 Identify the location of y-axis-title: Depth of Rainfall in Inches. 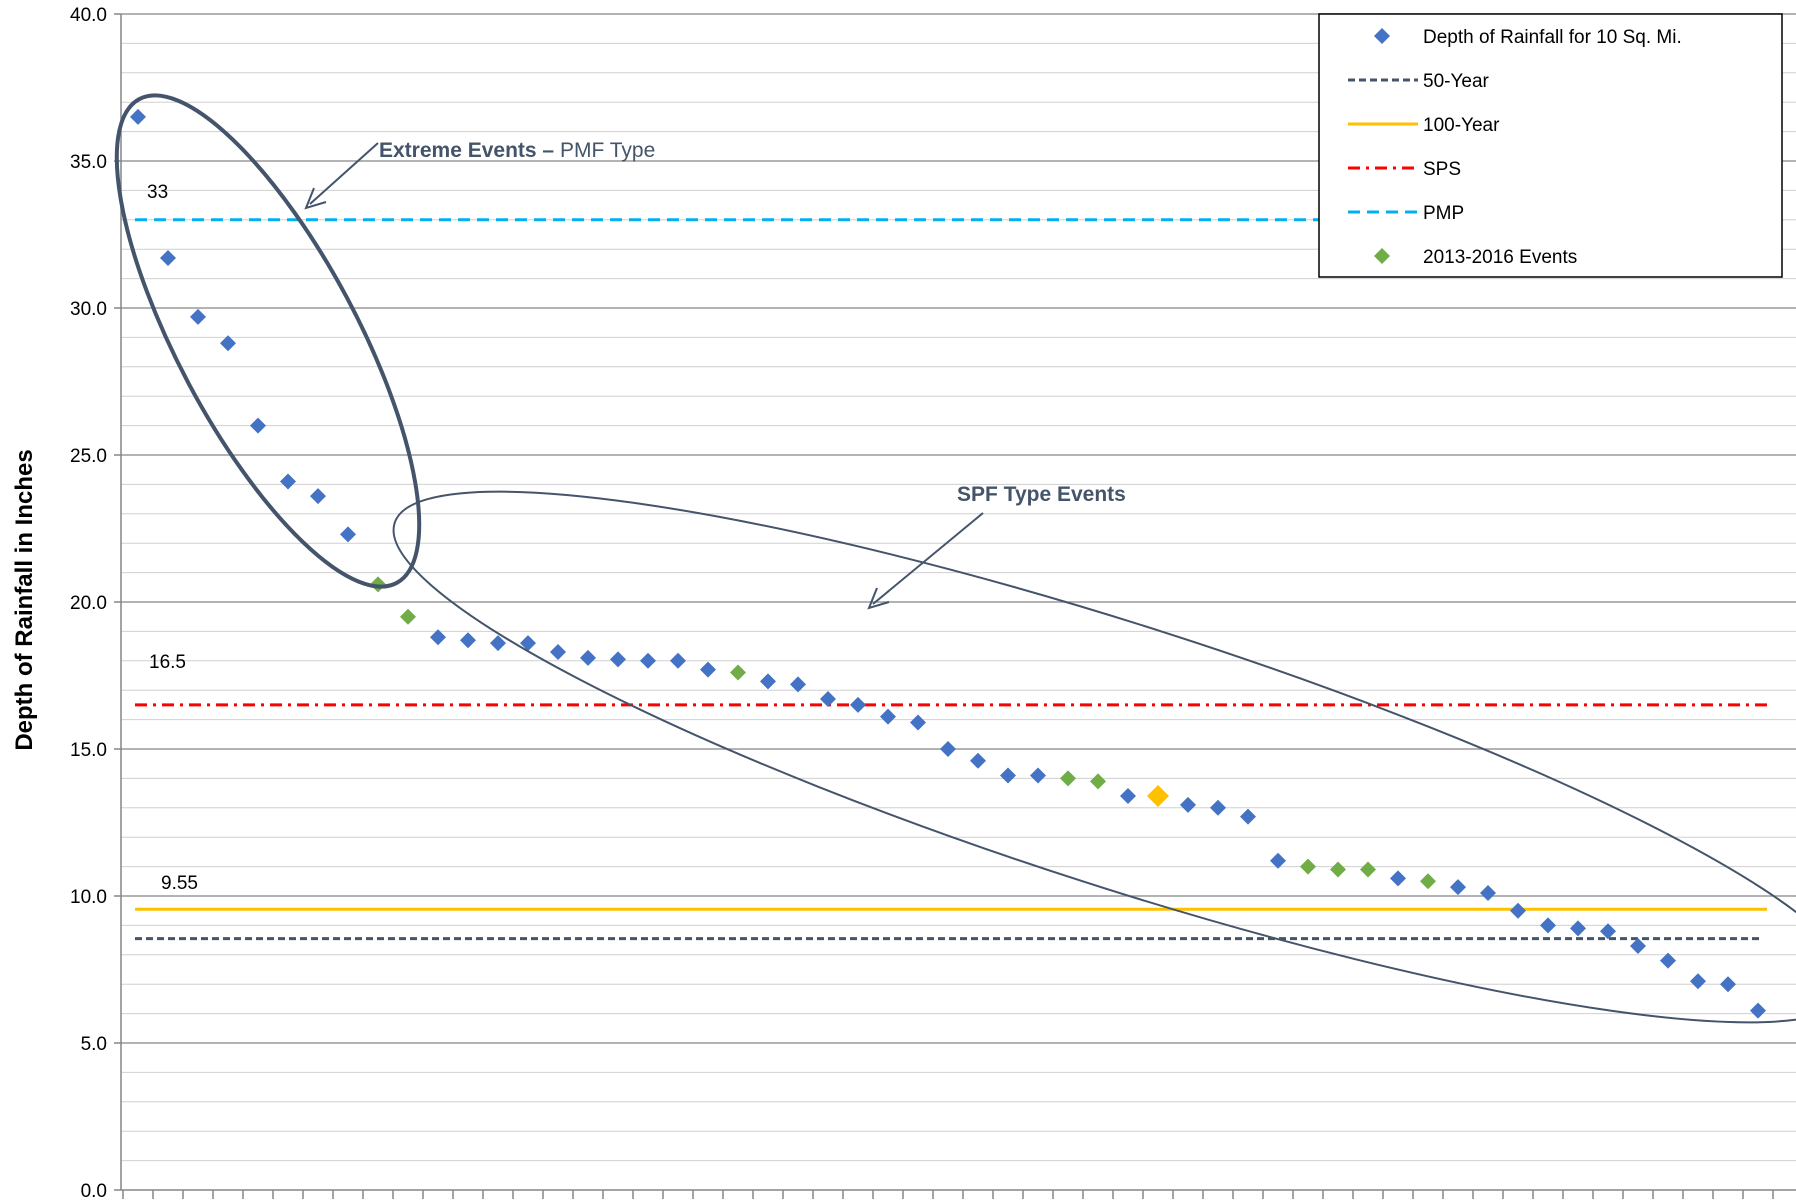
(24, 599).